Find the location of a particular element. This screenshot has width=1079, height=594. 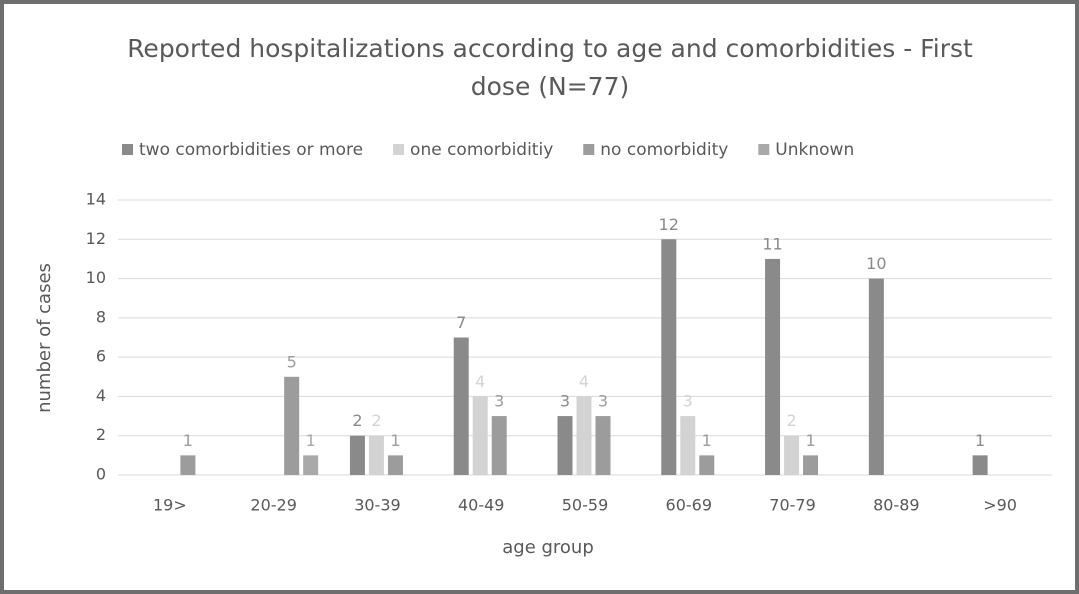

y-tick-label: 12 is located at coordinates (96, 238).